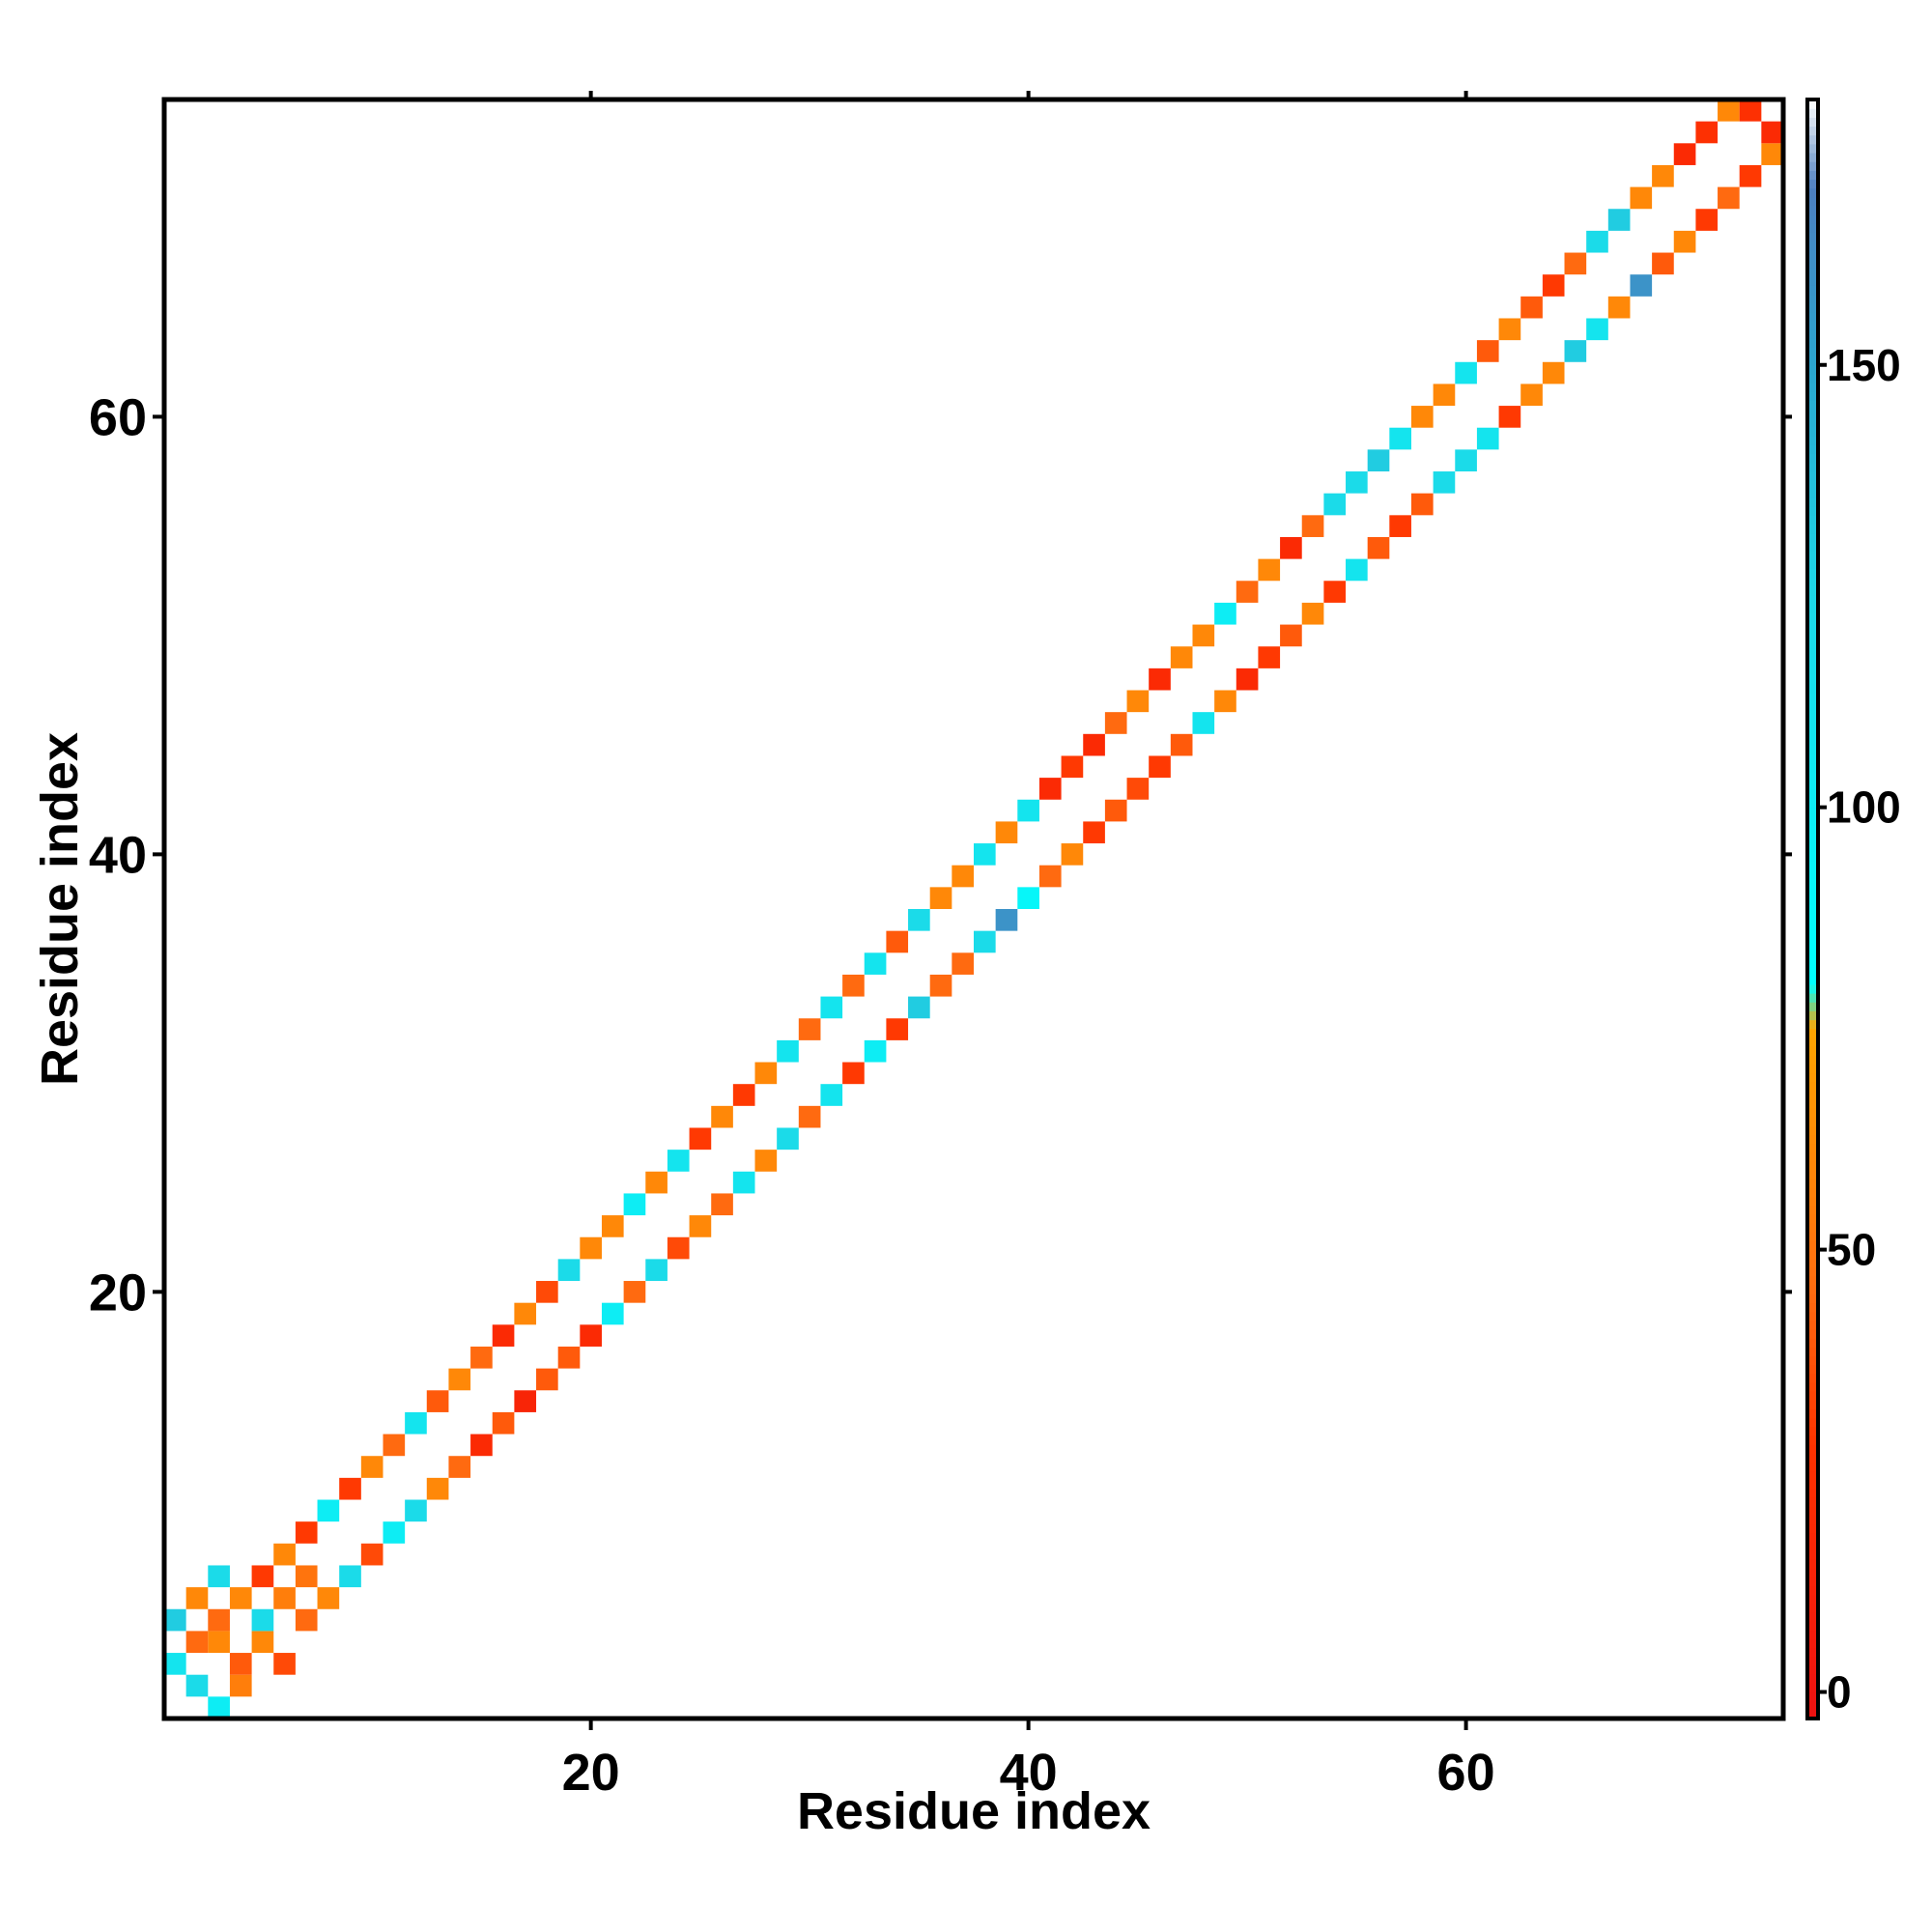 Image resolution: width=1932 pixels, height=1932 pixels. Describe the element at coordinates (1864, 365) in the screenshot. I see `colorbar-tick-label: 150` at that location.